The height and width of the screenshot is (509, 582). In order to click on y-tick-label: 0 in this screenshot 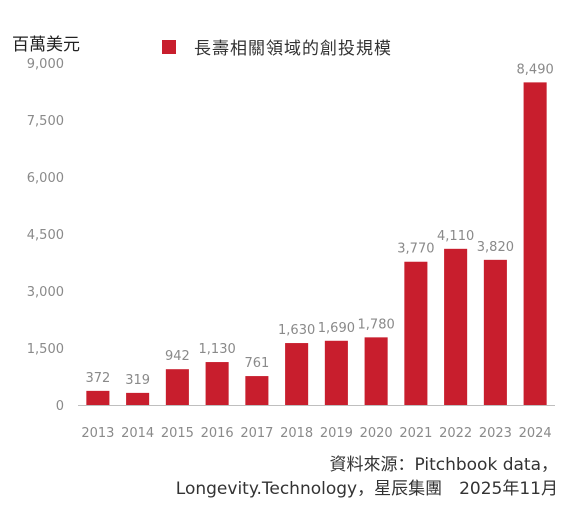, I will do `click(60, 406)`.